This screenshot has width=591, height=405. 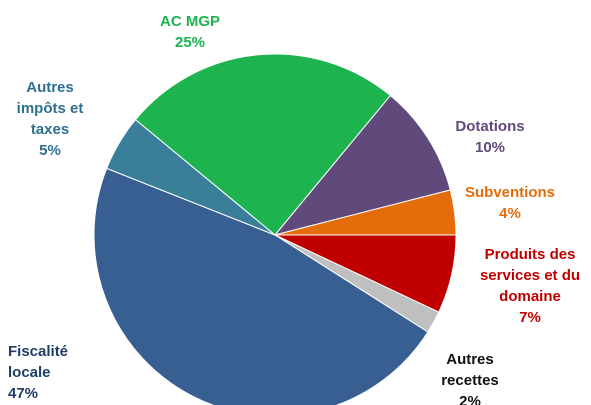 I want to click on category-label: Subventions, so click(x=509, y=192).